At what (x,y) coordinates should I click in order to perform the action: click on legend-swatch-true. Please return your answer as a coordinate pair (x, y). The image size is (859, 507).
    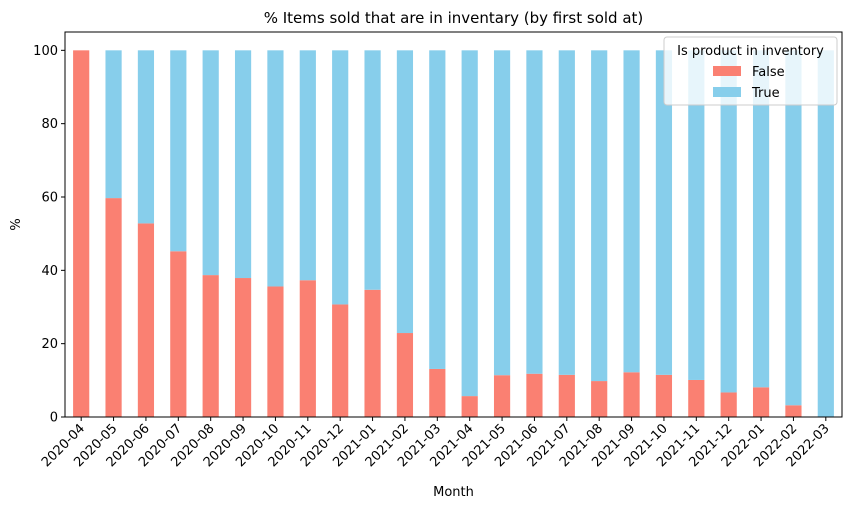
    Looking at the image, I should click on (727, 92).